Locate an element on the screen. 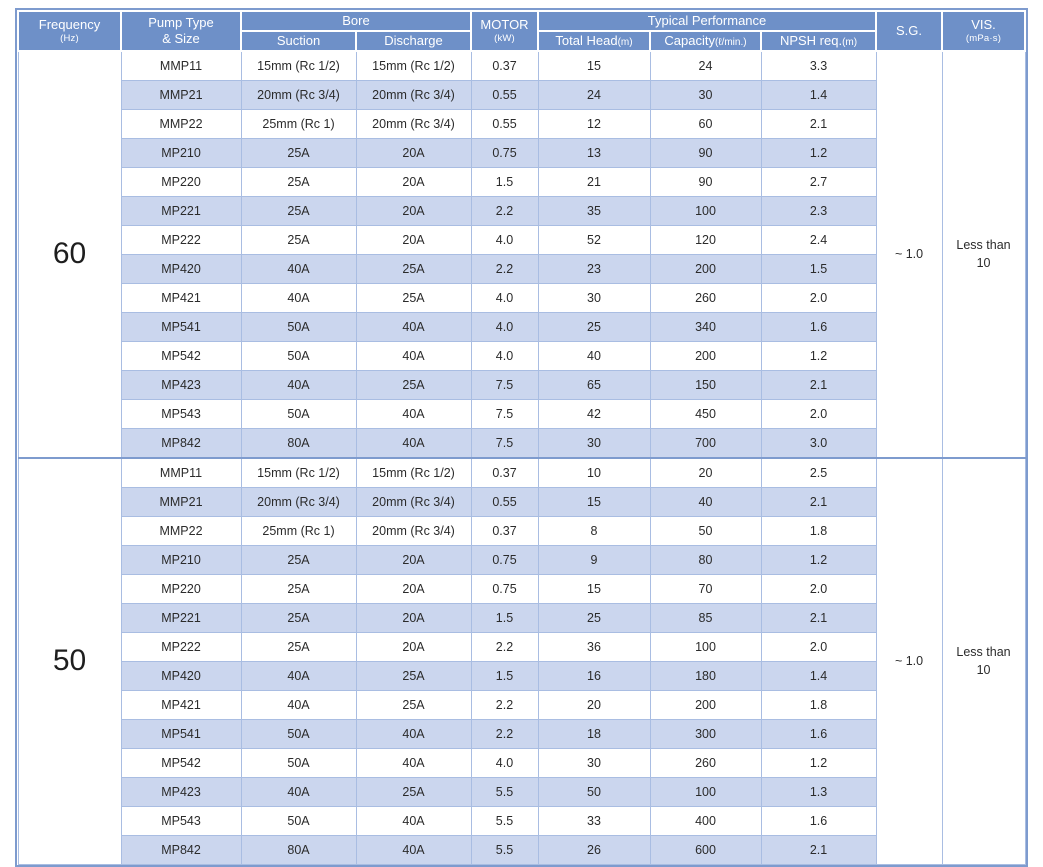 The width and height of the screenshot is (1043, 867). table-row: MP220 25A 20A 1.5 21 90 2.7 is located at coordinates (521, 181).